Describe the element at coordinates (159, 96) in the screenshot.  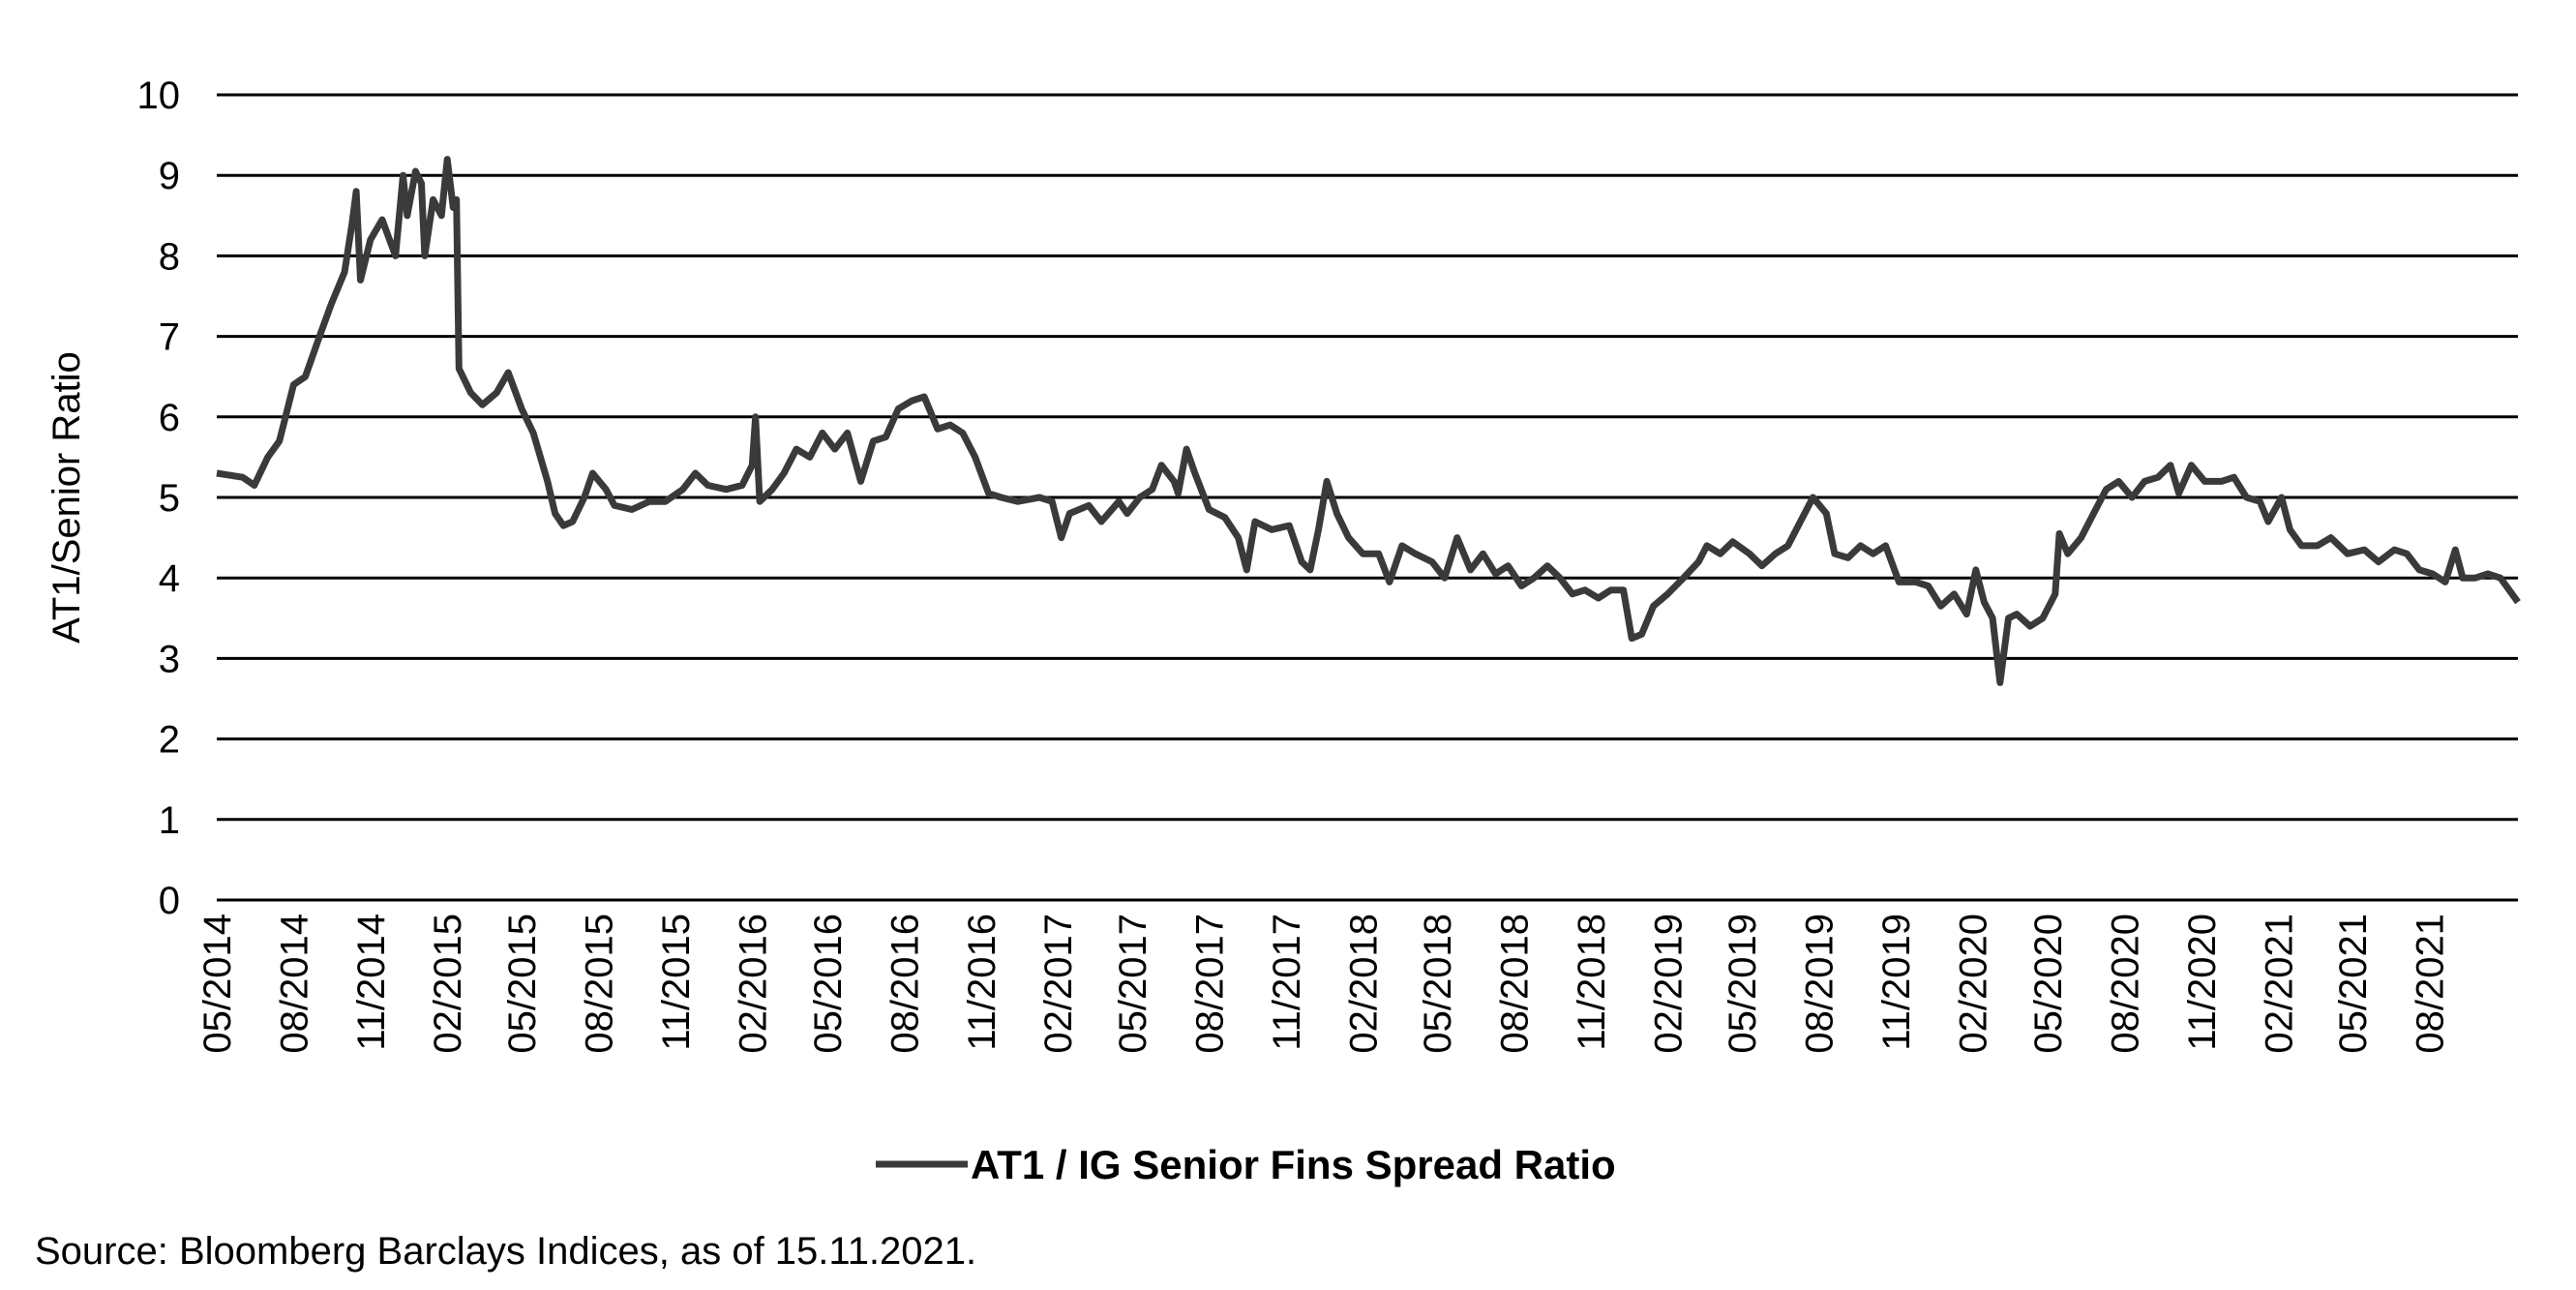
I see `y-tick-label: 10` at that location.